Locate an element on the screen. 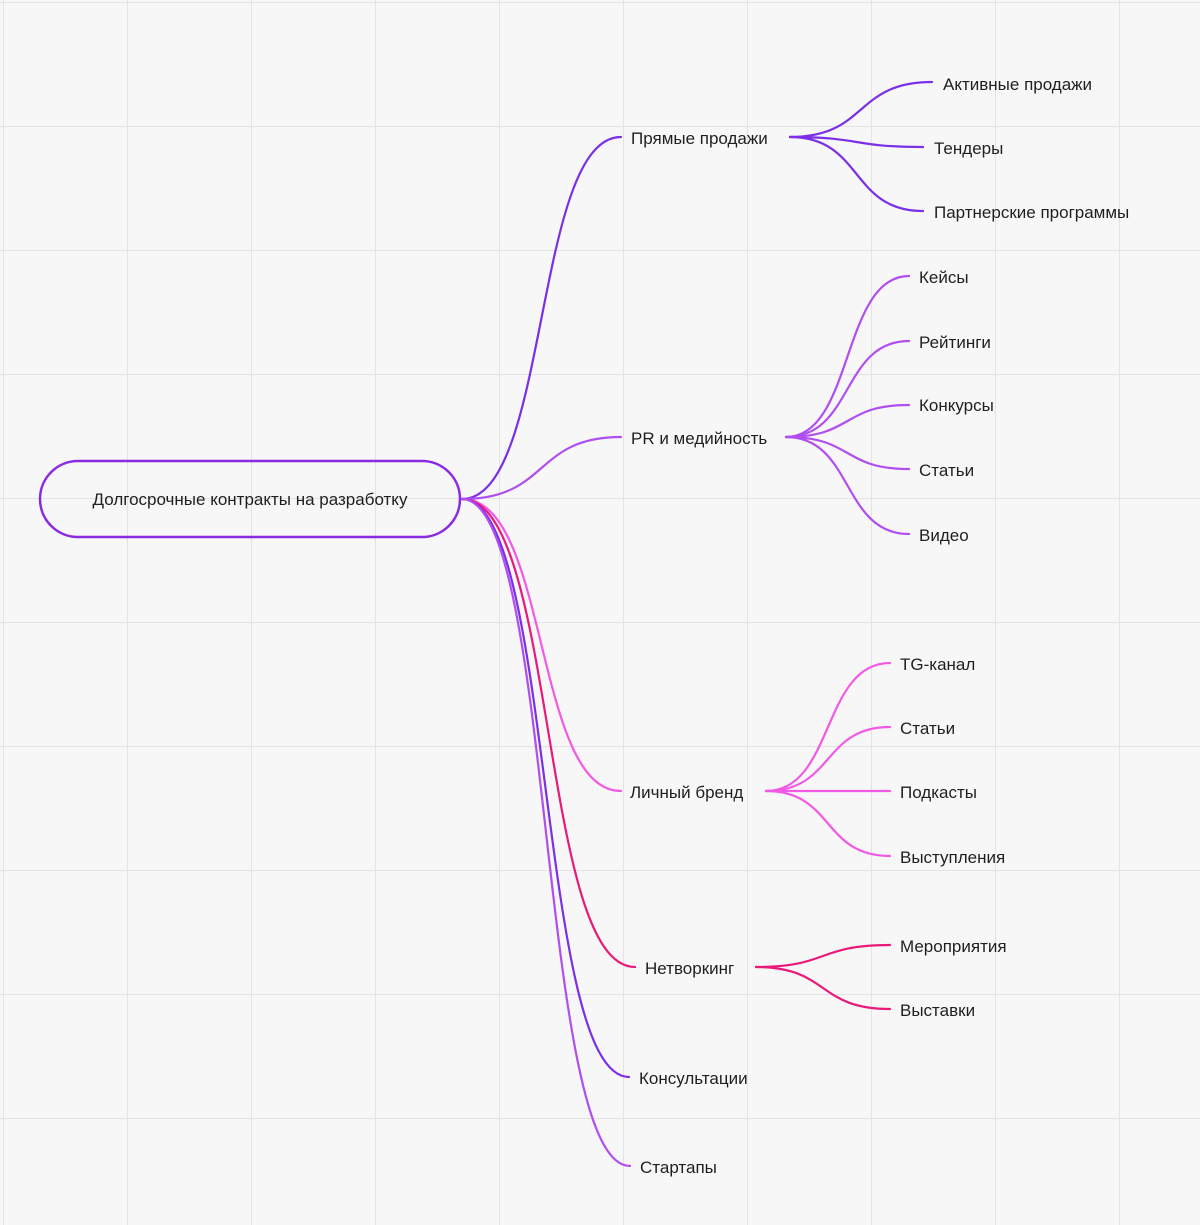  leaf-podcasts: Подкасты is located at coordinates (938, 792).